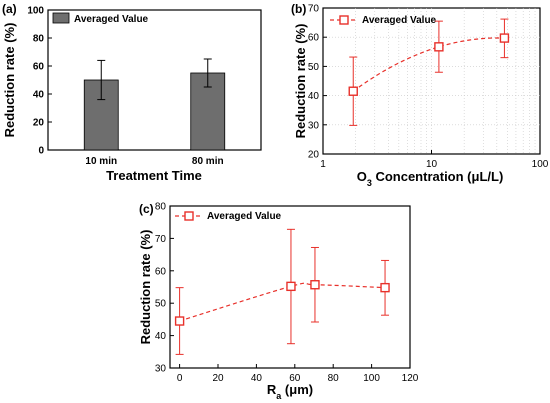 The image size is (550, 403). Describe the element at coordinates (39, 123) in the screenshot. I see `y-tick-label-a: 20` at that location.